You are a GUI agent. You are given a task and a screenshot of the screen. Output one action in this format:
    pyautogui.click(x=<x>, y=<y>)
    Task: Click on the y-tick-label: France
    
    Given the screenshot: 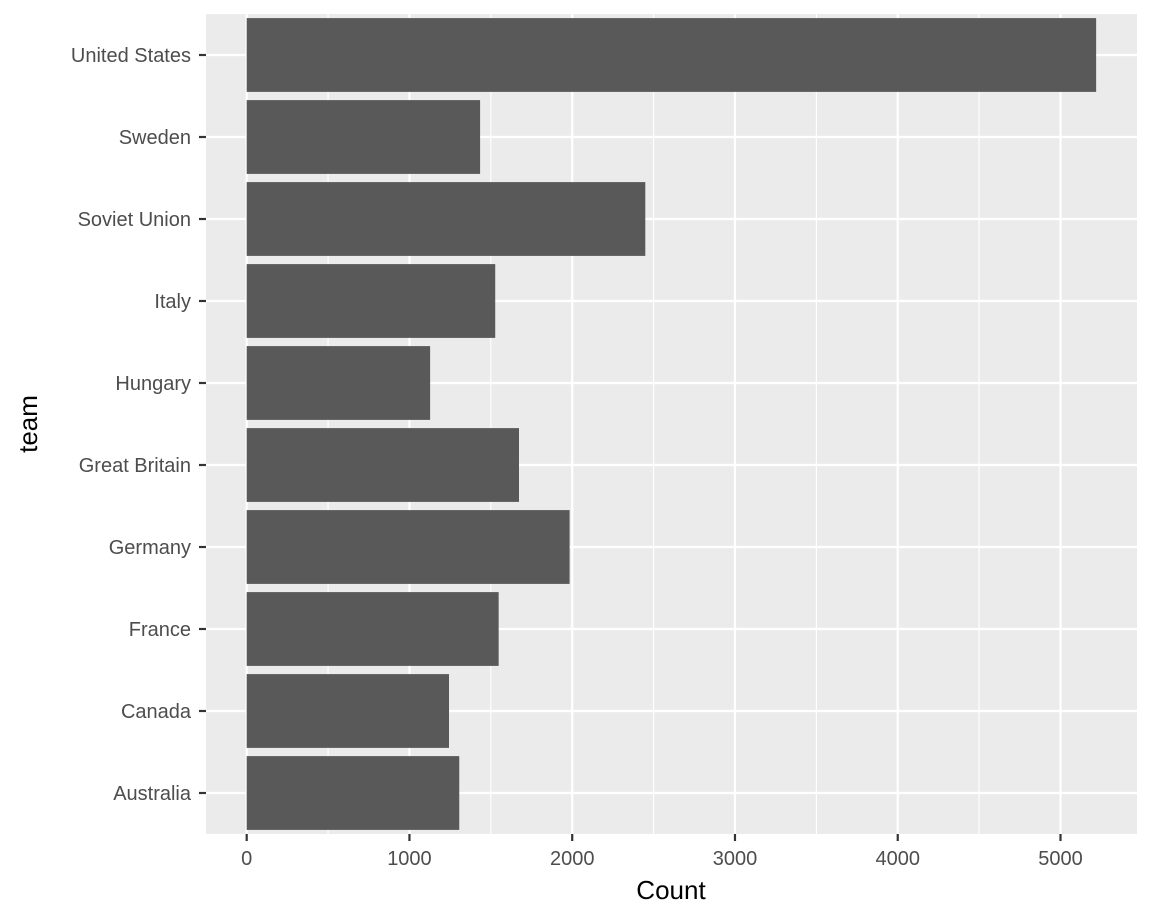 What is the action you would take?
    pyautogui.click(x=160, y=630)
    